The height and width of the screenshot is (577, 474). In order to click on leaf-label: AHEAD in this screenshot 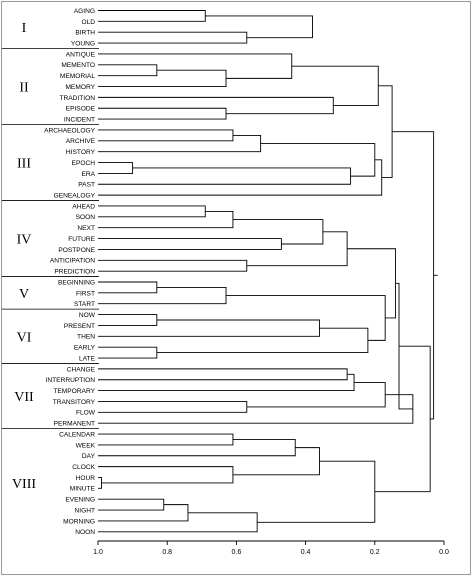, I will do `click(83, 206)`.